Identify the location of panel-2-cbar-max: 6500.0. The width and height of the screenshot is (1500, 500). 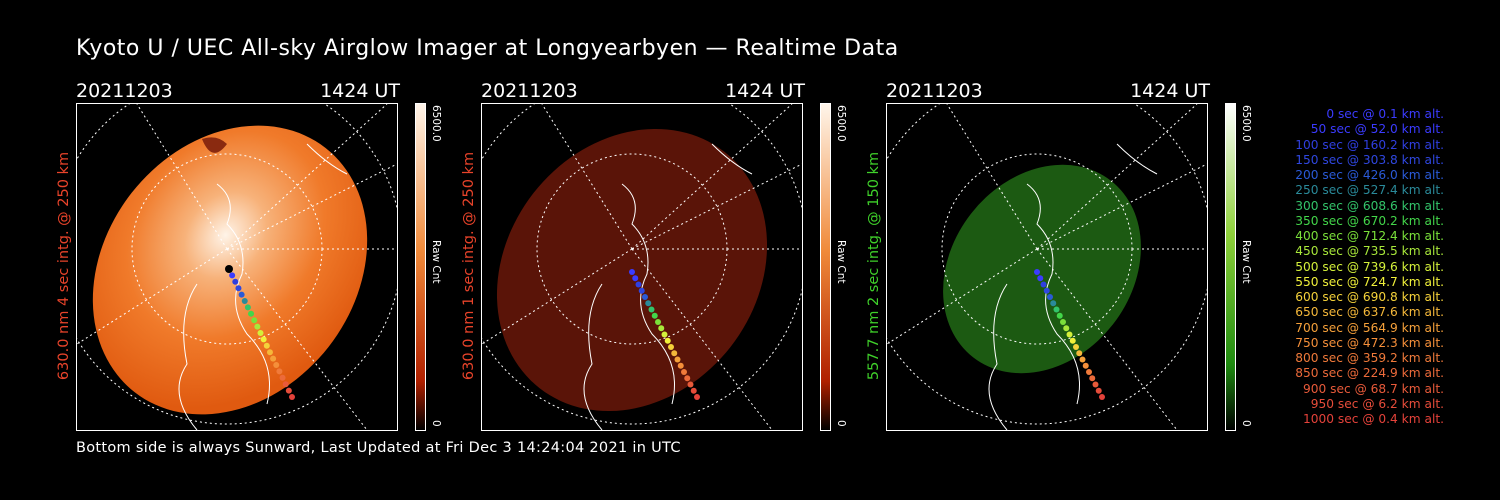
(841, 123).